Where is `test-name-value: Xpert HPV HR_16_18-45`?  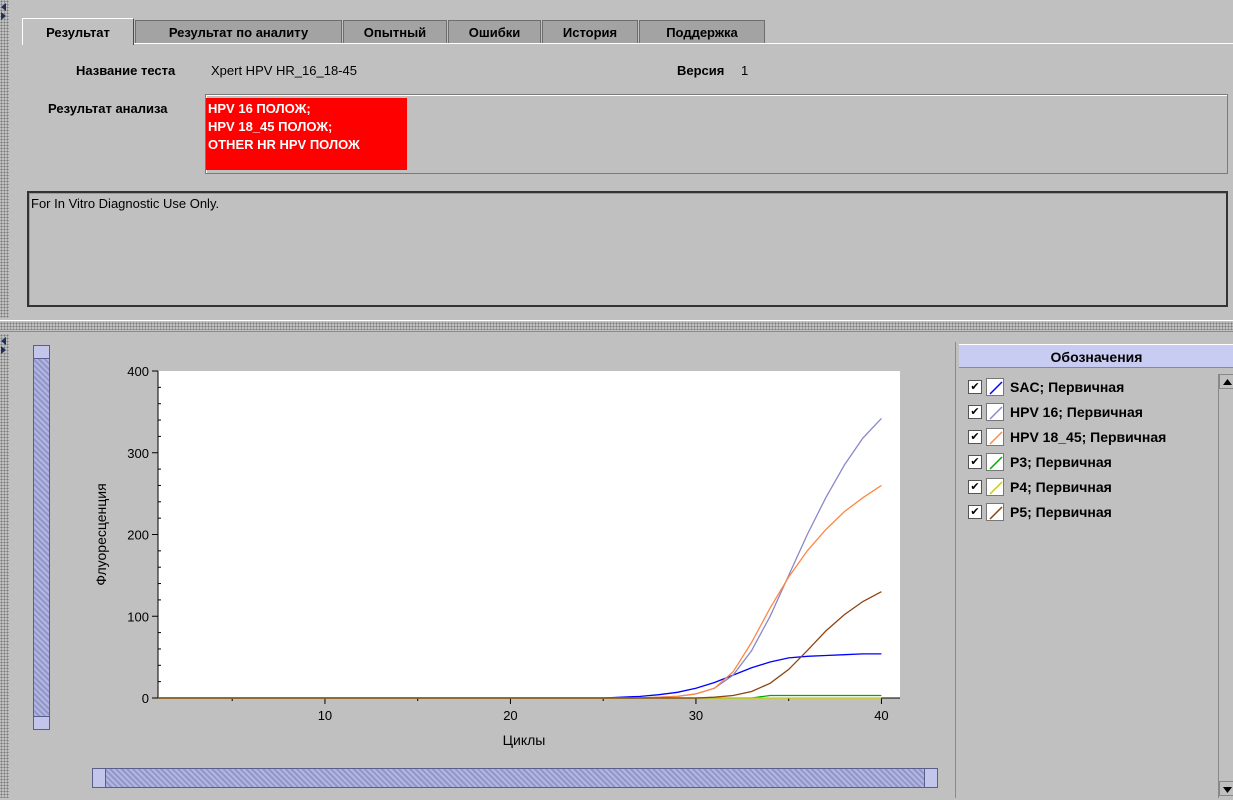 test-name-value: Xpert HPV HR_16_18-45 is located at coordinates (284, 70).